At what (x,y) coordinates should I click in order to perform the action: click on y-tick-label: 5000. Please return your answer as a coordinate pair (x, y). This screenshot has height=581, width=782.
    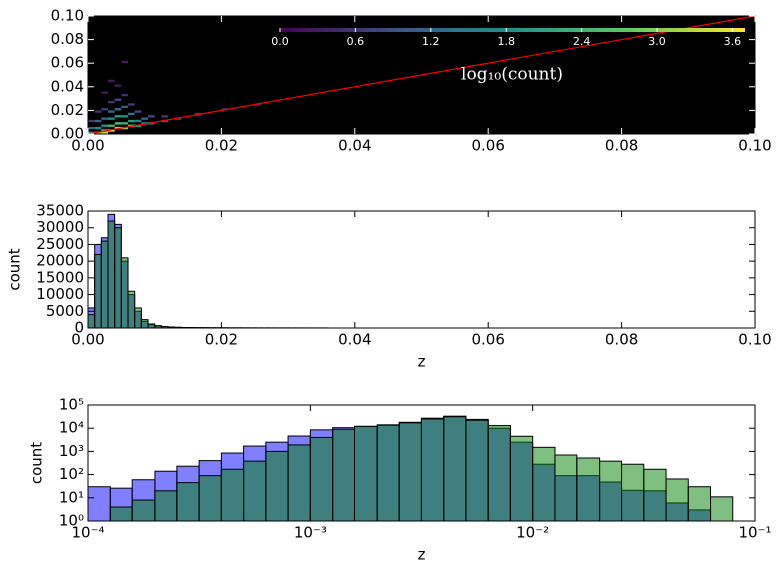
    Looking at the image, I should click on (65, 311).